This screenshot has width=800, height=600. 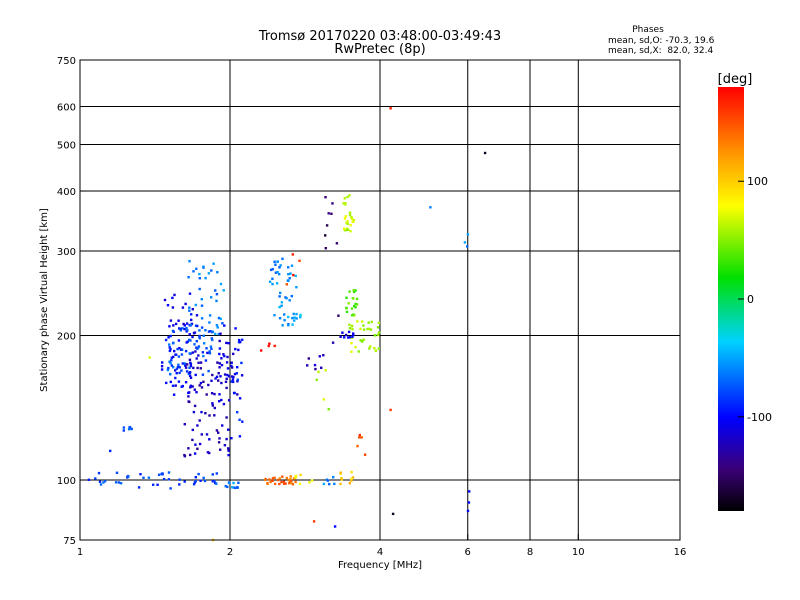 What do you see at coordinates (680, 552) in the screenshot?
I see `x-tick-label: 16` at bounding box center [680, 552].